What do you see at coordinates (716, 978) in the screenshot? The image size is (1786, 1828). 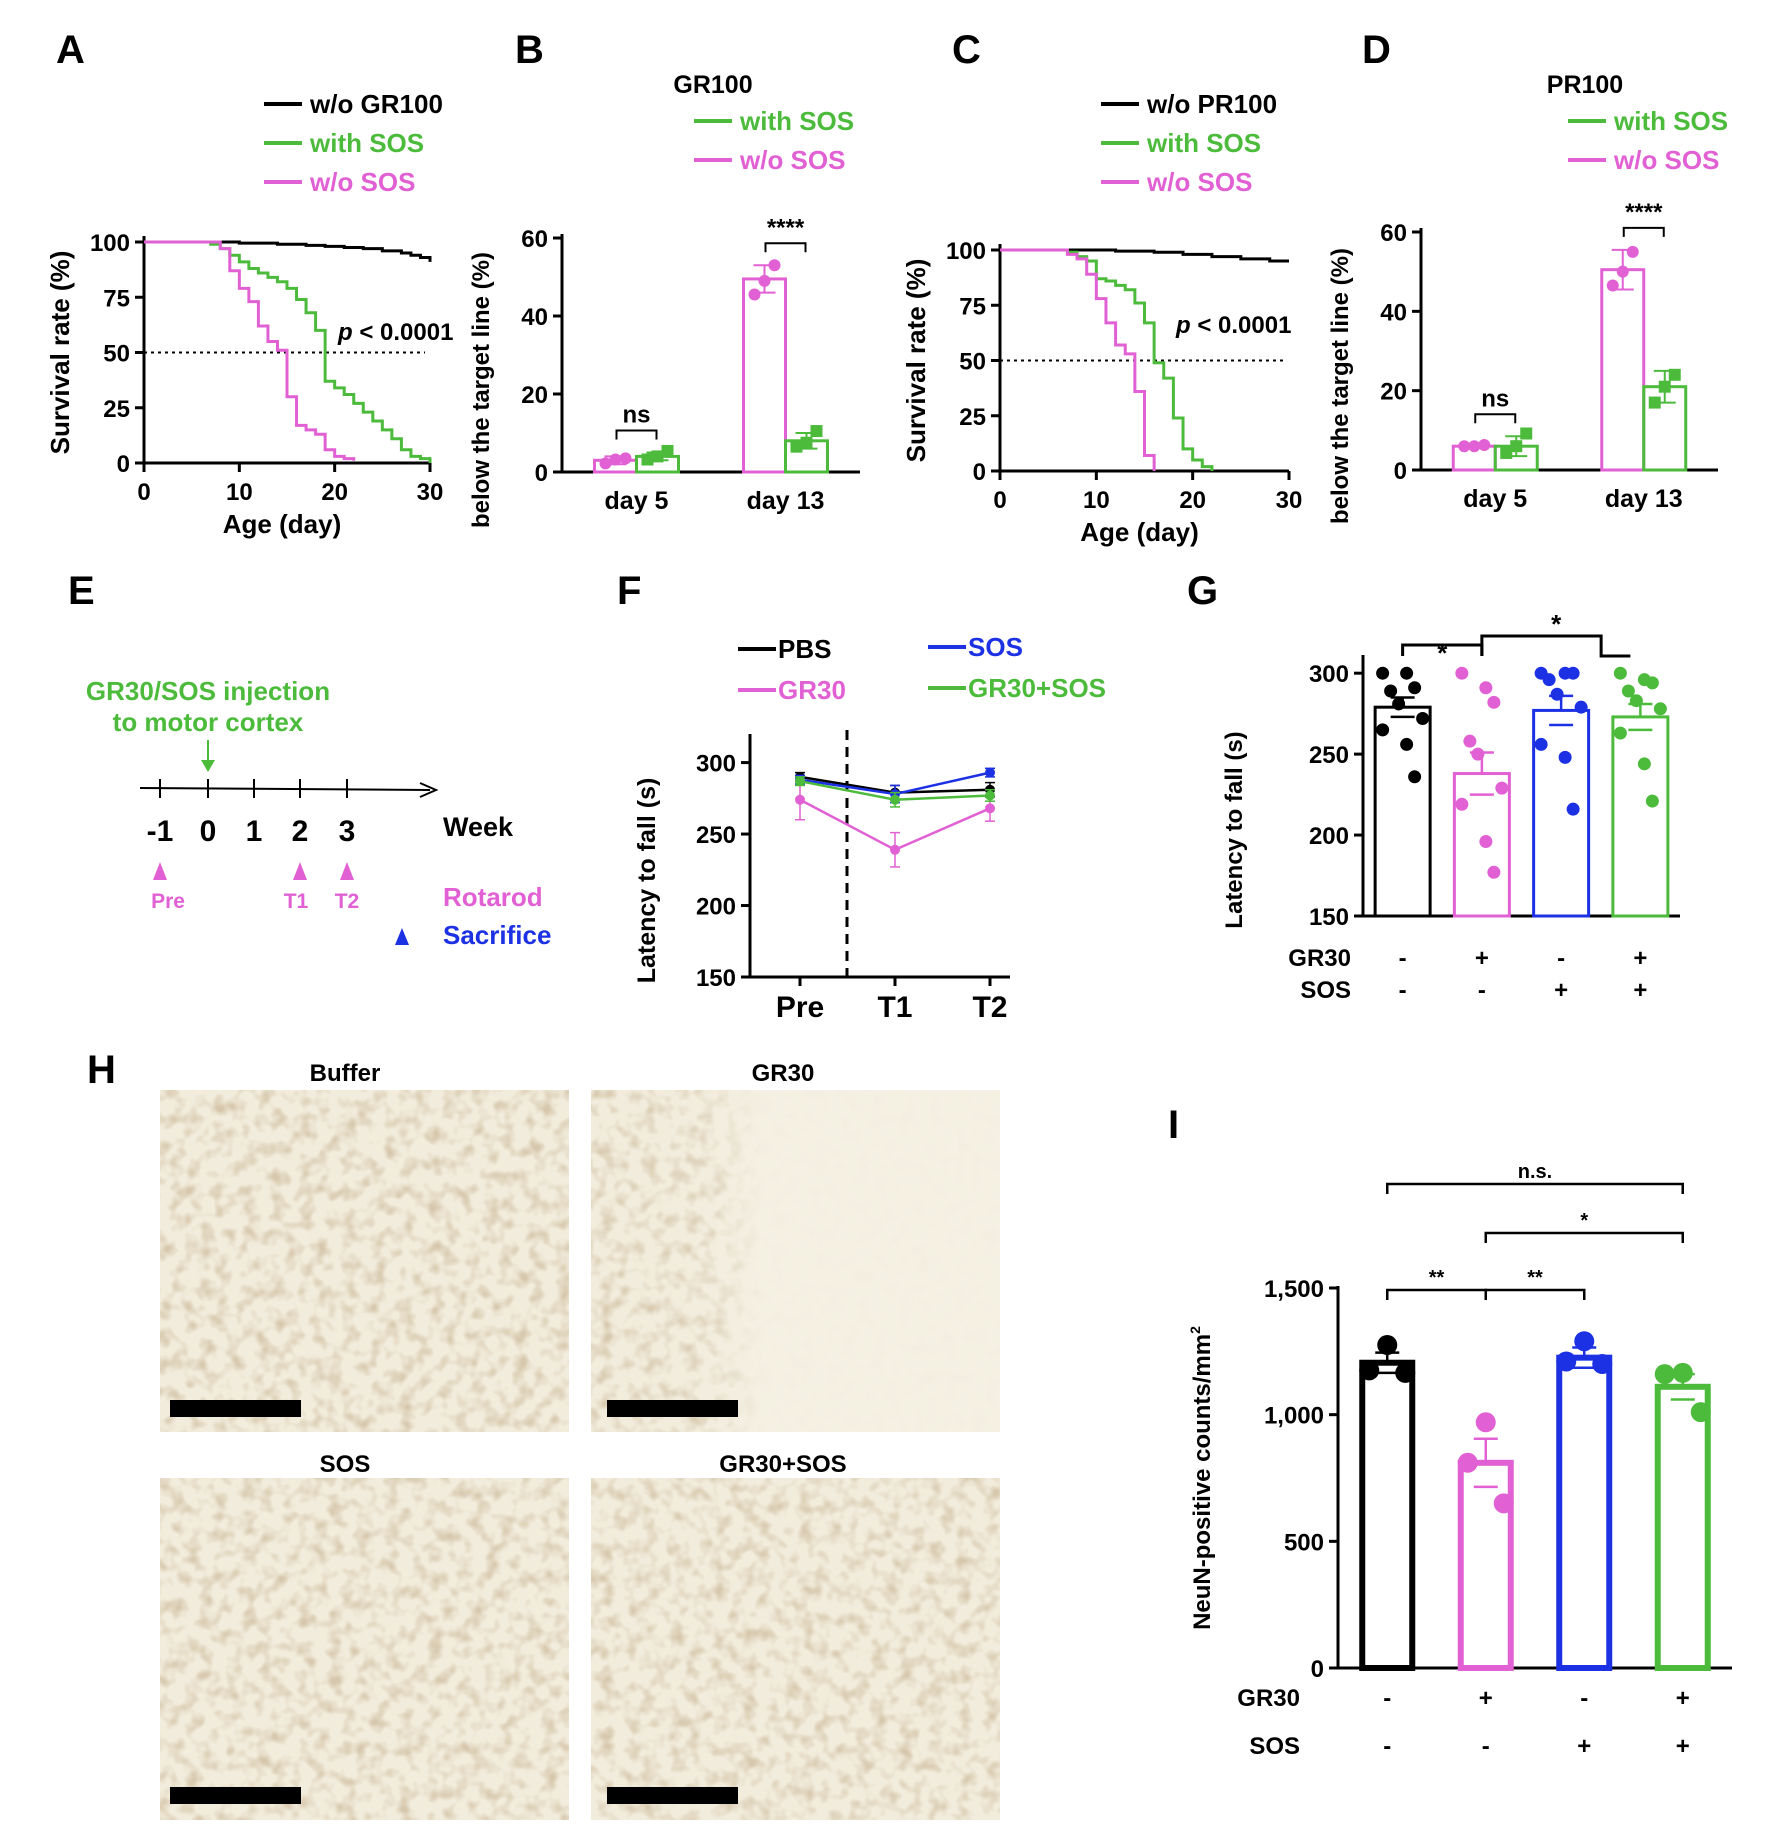 I see `y-tick-label: 150` at bounding box center [716, 978].